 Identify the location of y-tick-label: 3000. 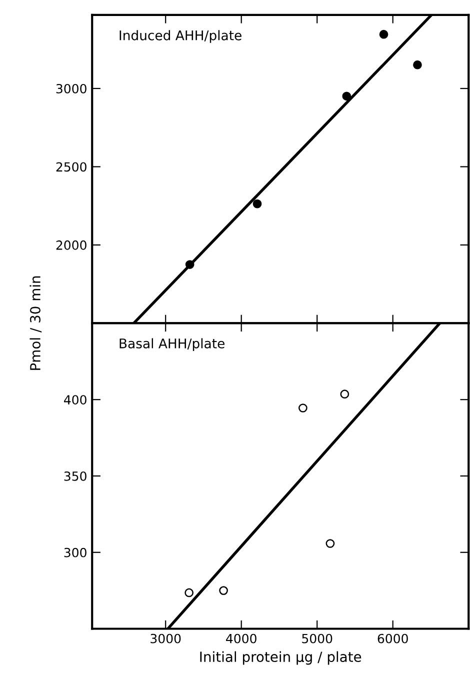
(71, 89).